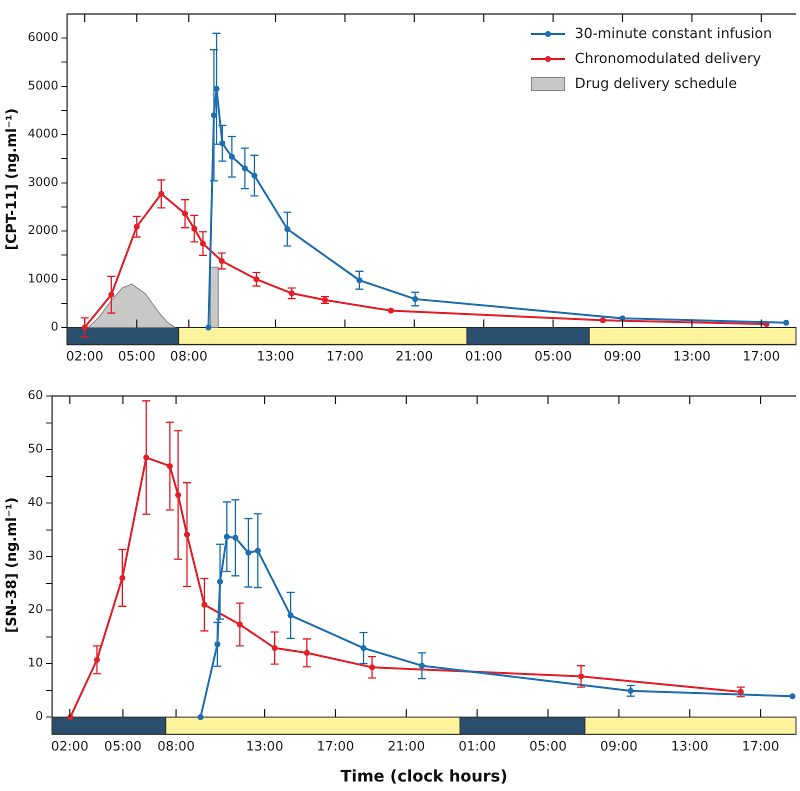 Image resolution: width=800 pixels, height=791 pixels. I want to click on y-tick-label: 5000, so click(43, 85).